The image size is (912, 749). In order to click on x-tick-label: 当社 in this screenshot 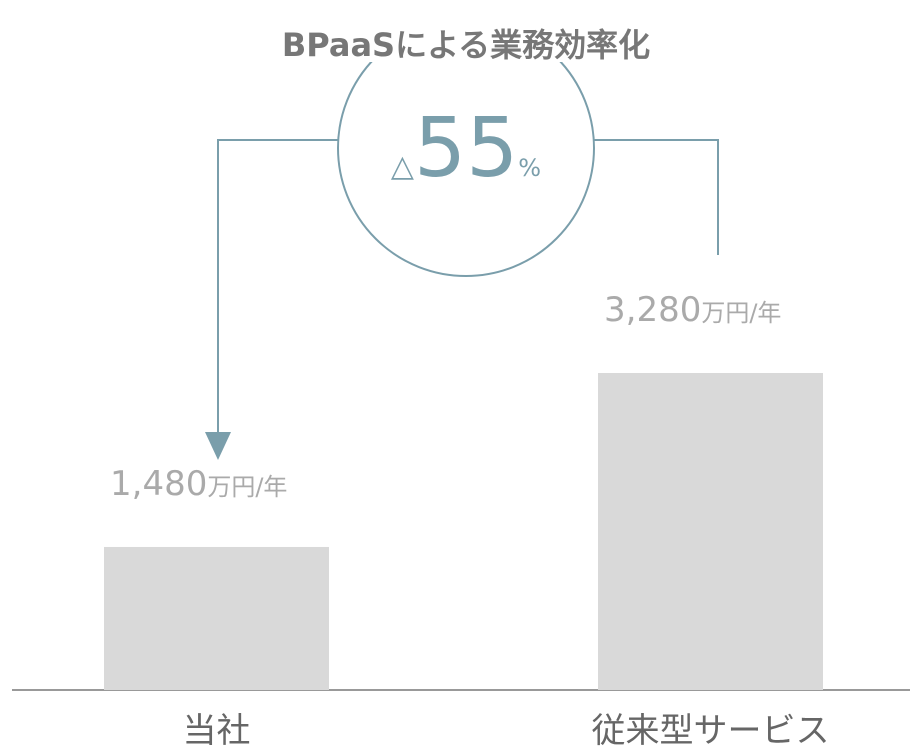, I will do `click(217, 730)`.